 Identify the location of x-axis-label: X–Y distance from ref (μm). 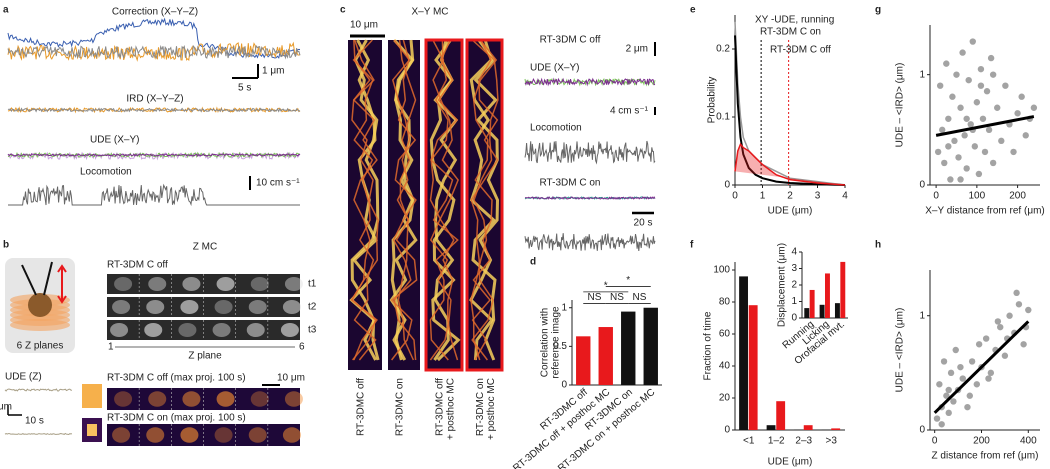
(985, 211).